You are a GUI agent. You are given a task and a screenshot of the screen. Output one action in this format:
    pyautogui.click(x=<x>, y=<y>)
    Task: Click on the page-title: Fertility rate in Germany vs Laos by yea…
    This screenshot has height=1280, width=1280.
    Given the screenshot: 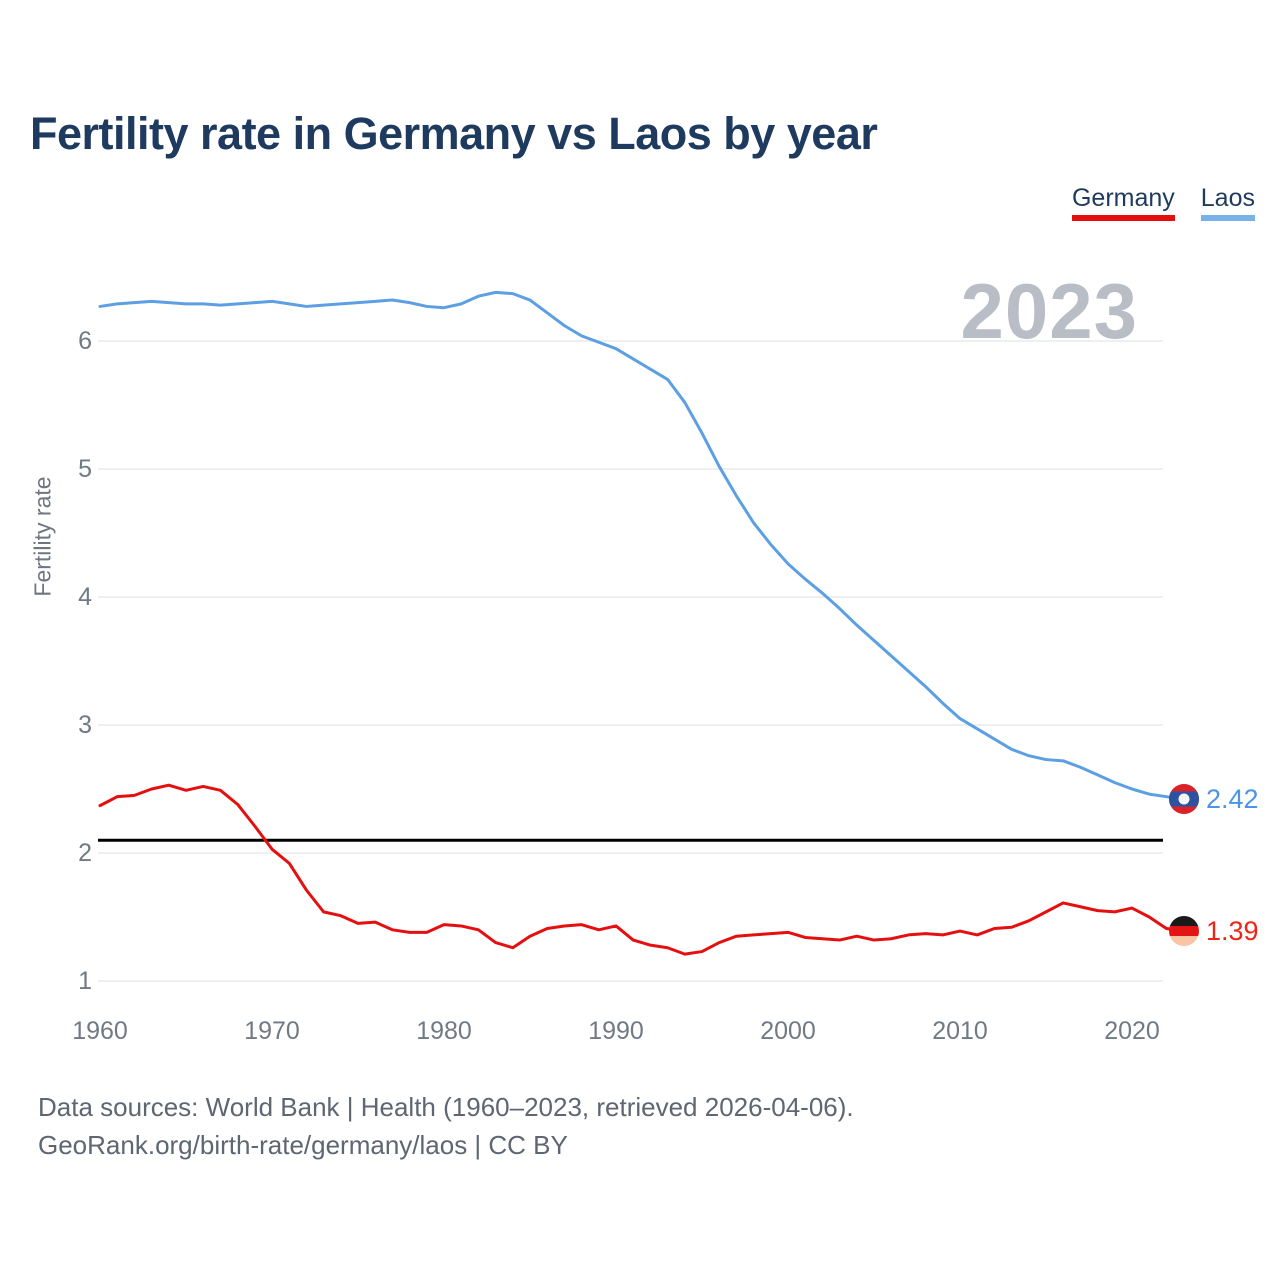 What is the action you would take?
    pyautogui.click(x=454, y=133)
    